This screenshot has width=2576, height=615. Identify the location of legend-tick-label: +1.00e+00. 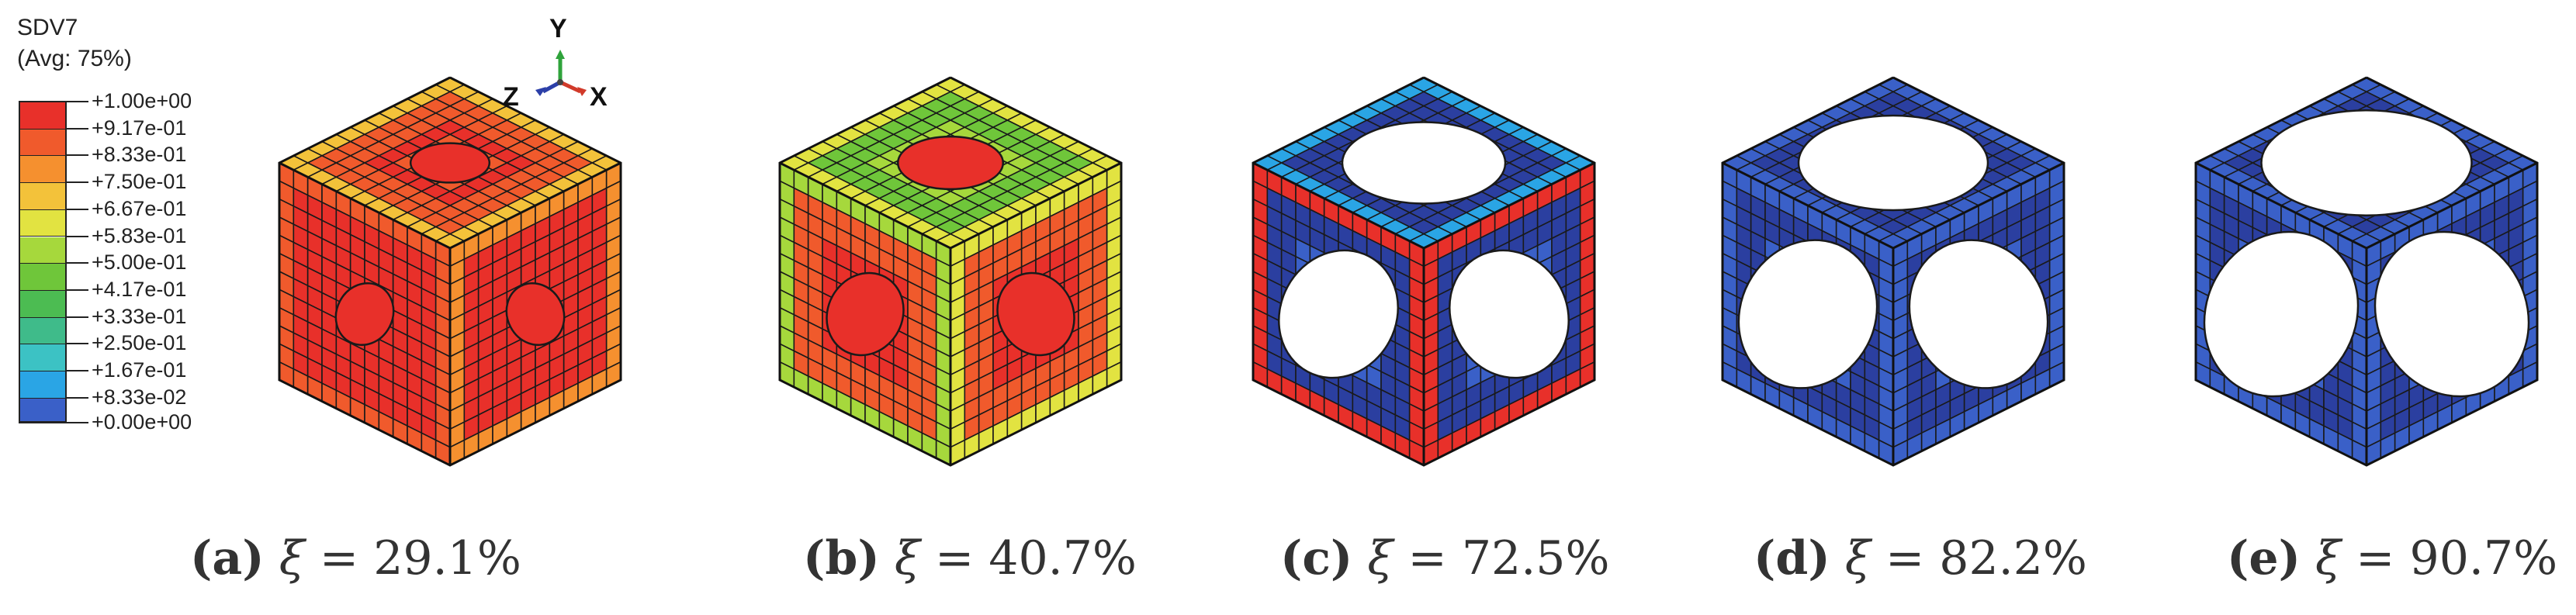
(142, 100).